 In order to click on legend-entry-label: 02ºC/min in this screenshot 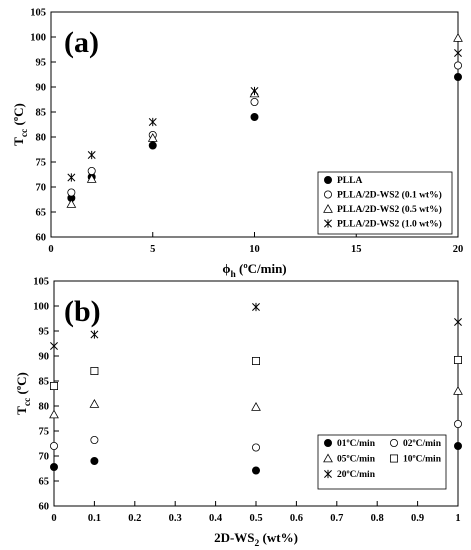, I will do `click(422, 444)`.